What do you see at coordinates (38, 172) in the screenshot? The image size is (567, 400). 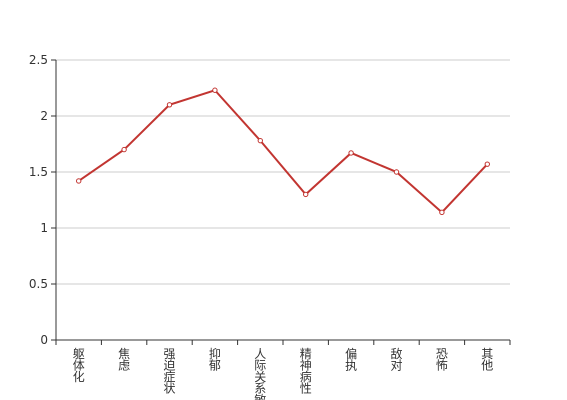 I see `y-tick-label: 1.5` at bounding box center [38, 172].